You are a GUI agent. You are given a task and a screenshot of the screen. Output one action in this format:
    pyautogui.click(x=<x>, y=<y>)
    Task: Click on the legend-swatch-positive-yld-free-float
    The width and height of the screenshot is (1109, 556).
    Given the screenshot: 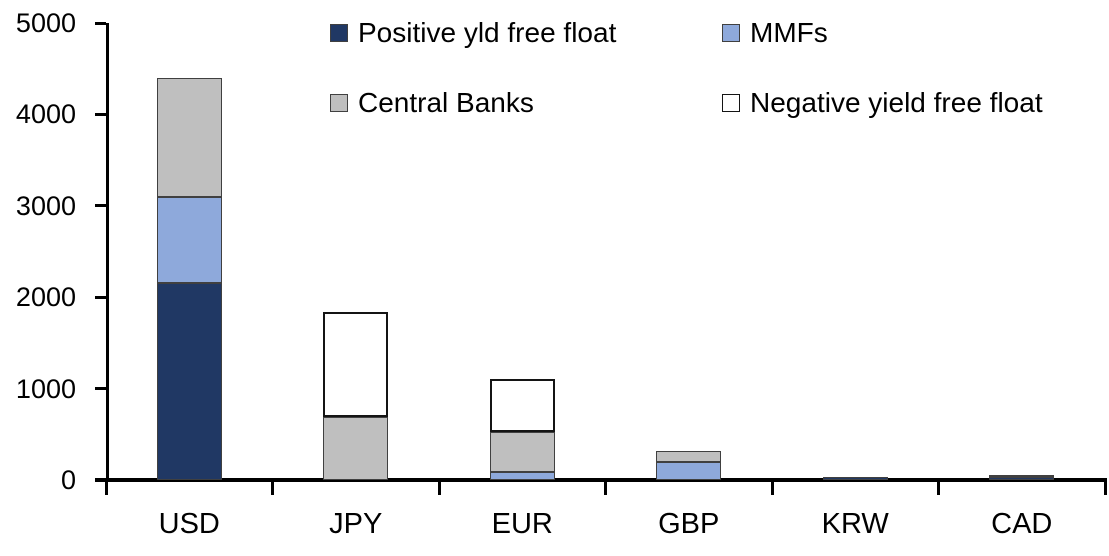 What is the action you would take?
    pyautogui.click(x=339, y=33)
    